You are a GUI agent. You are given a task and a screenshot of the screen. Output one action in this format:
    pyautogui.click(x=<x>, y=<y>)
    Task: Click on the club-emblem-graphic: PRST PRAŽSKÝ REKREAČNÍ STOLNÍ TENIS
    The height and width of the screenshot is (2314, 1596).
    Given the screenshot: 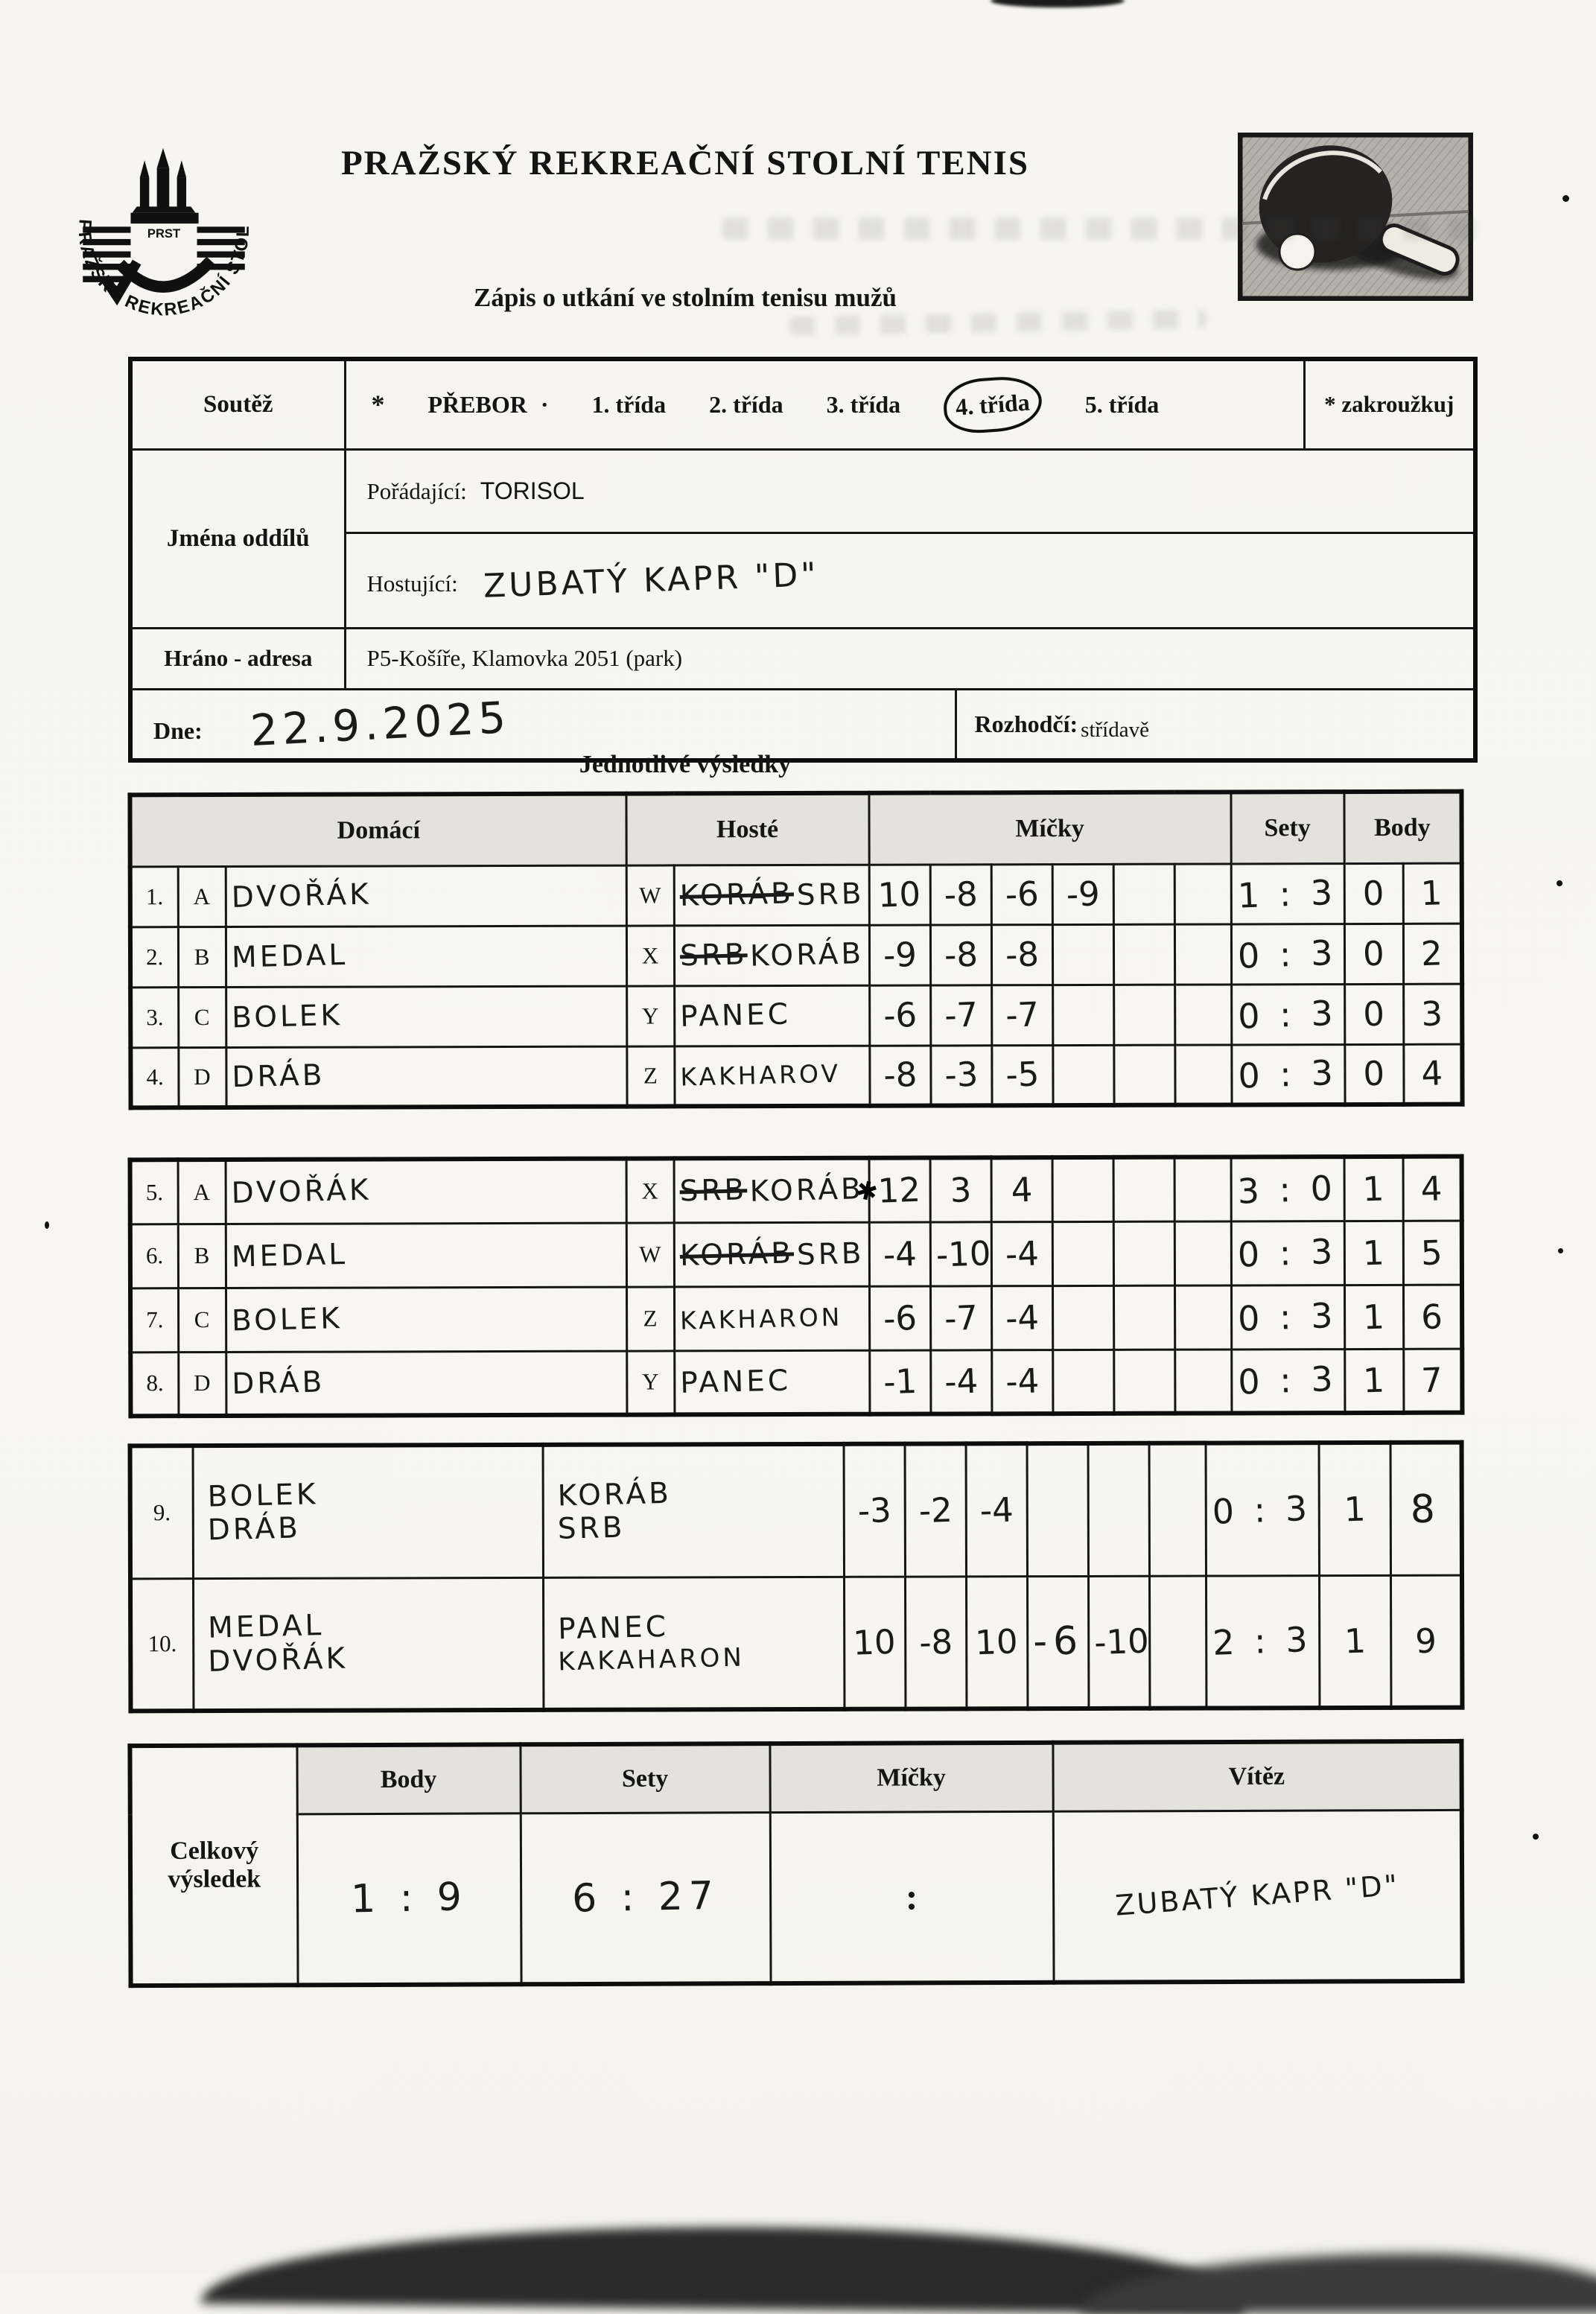 What is the action you would take?
    pyautogui.click(x=153, y=218)
    